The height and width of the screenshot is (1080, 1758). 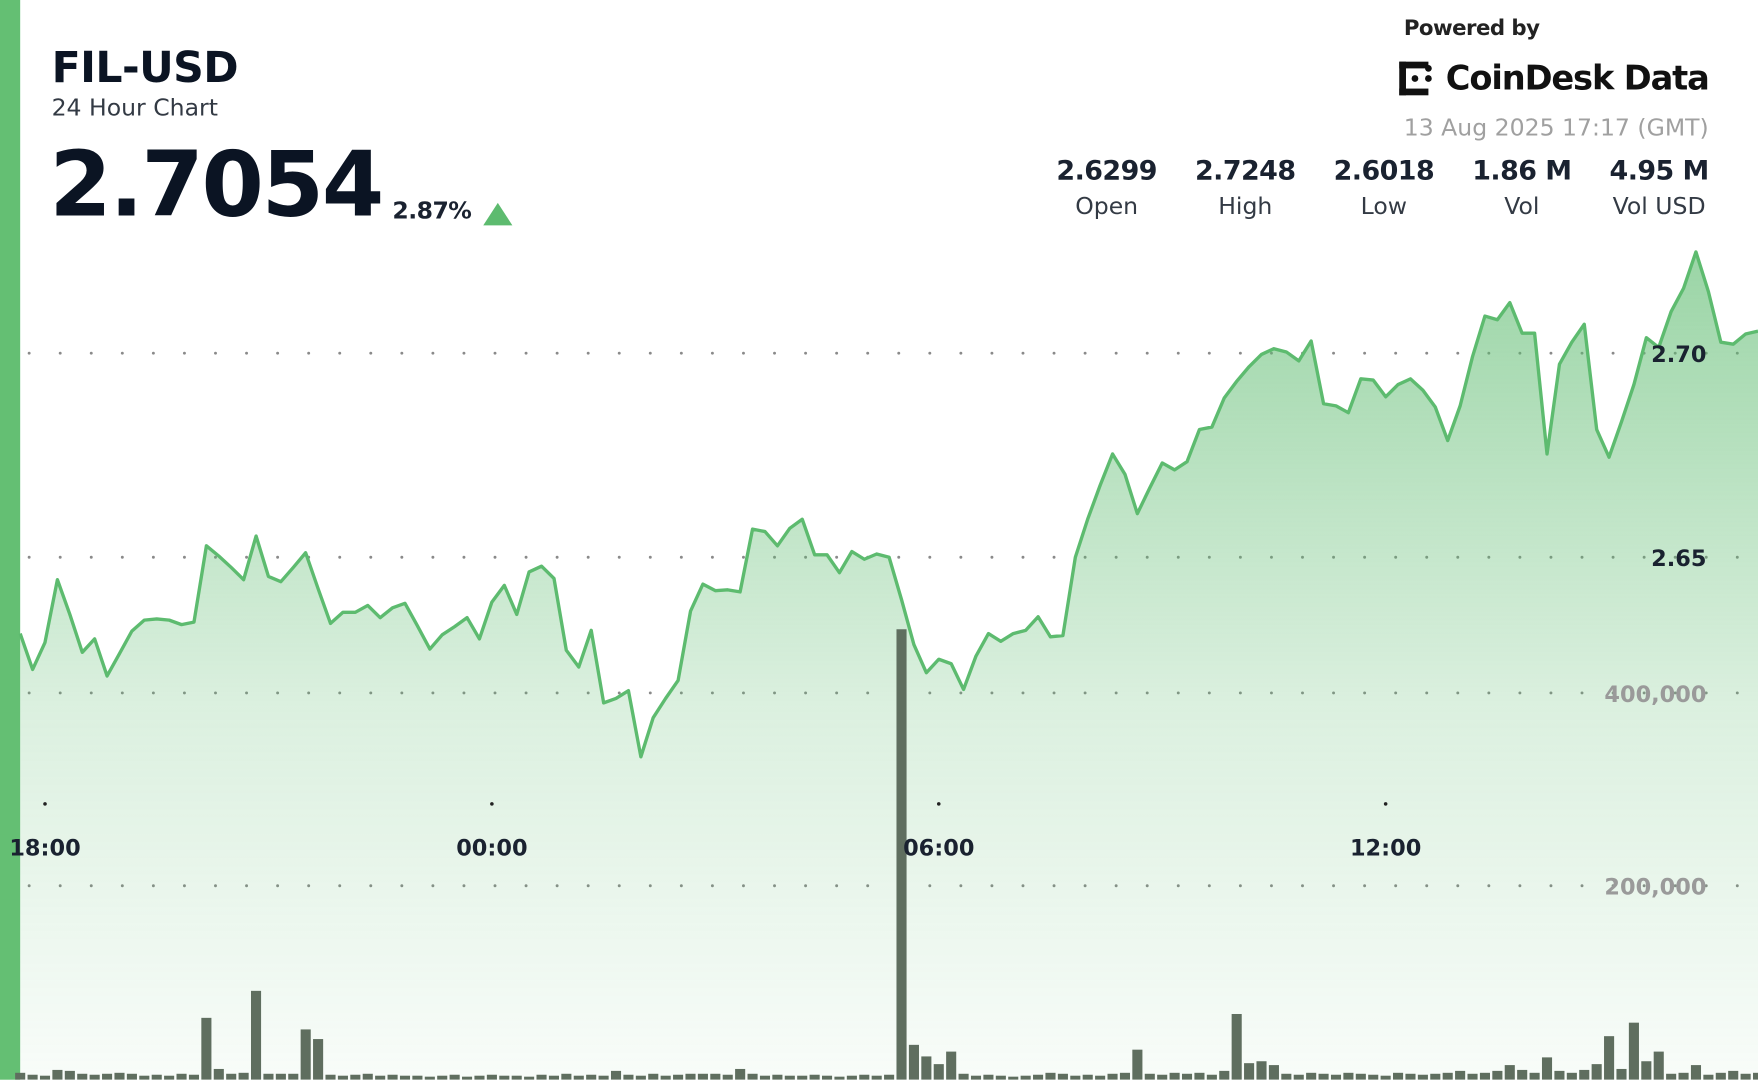 What do you see at coordinates (492, 804) in the screenshot?
I see `time-tick-mark` at bounding box center [492, 804].